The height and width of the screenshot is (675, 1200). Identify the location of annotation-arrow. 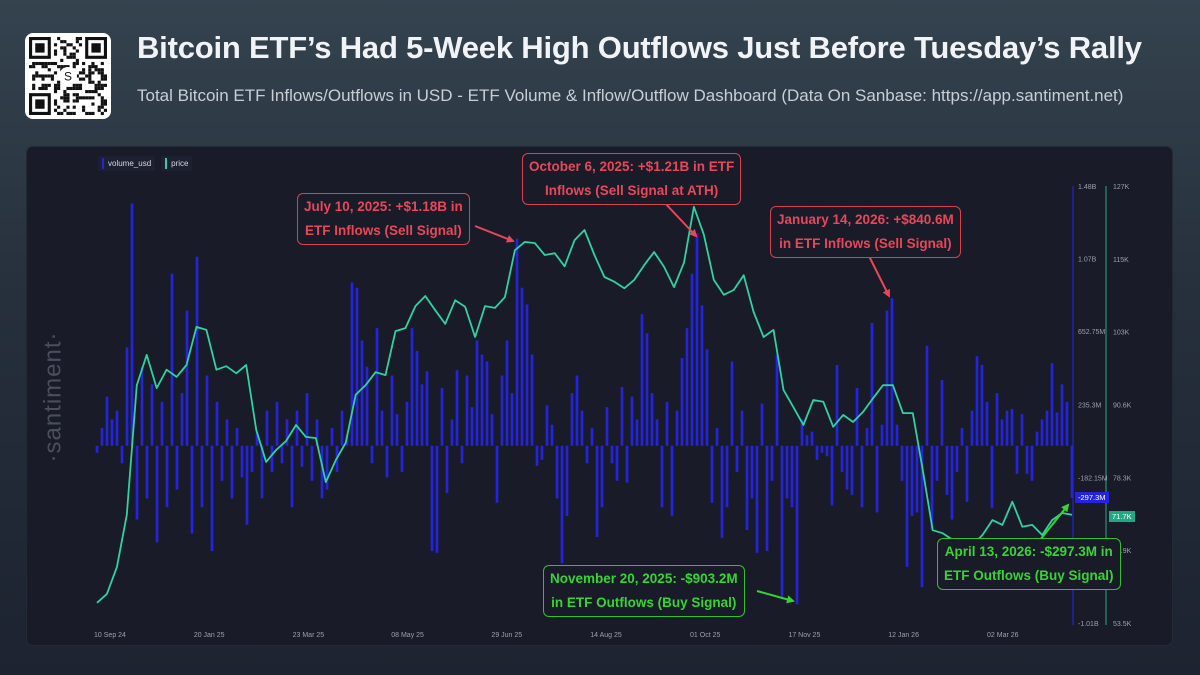
(680, 219).